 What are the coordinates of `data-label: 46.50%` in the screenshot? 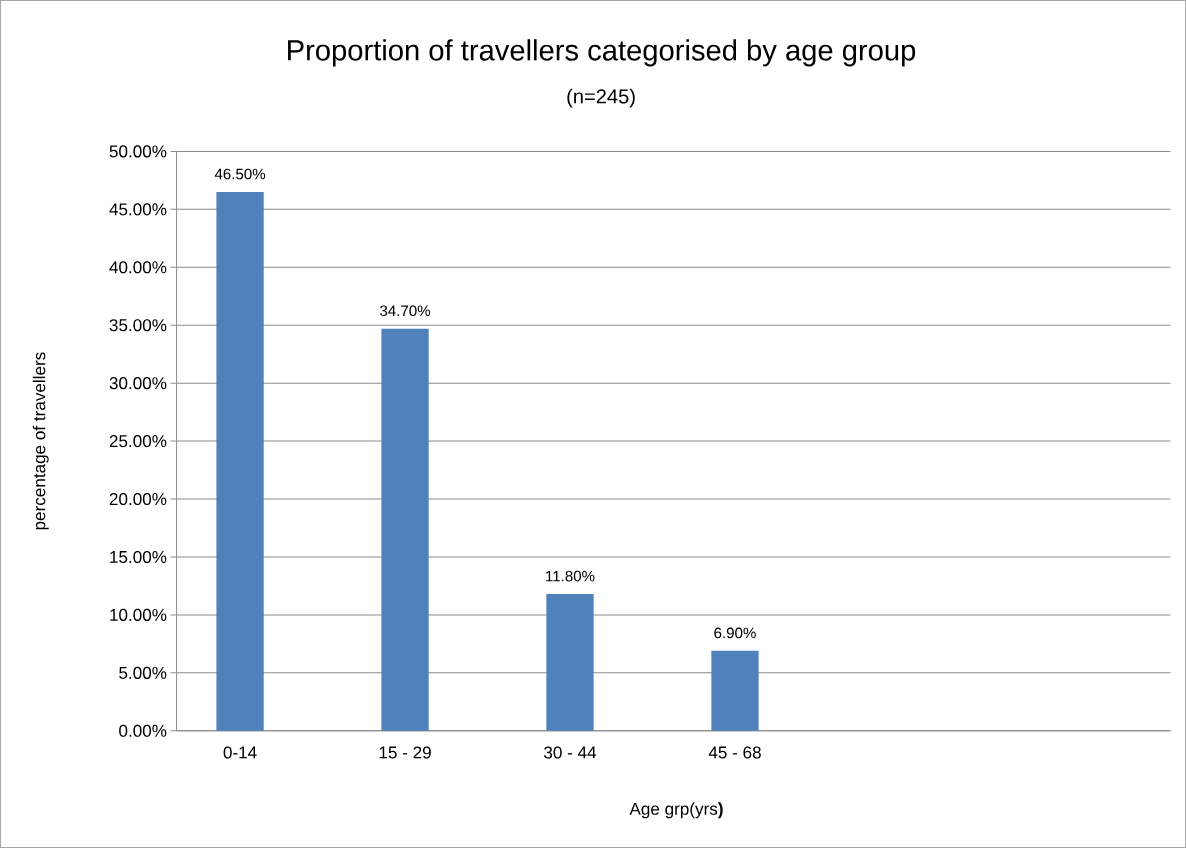 It's located at (240, 174).